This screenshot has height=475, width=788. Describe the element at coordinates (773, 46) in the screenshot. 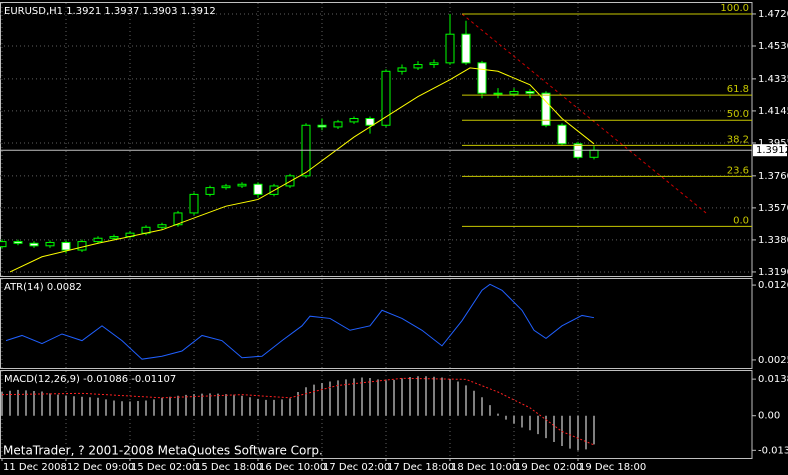

I see `y-tick-label: 1.4530` at that location.